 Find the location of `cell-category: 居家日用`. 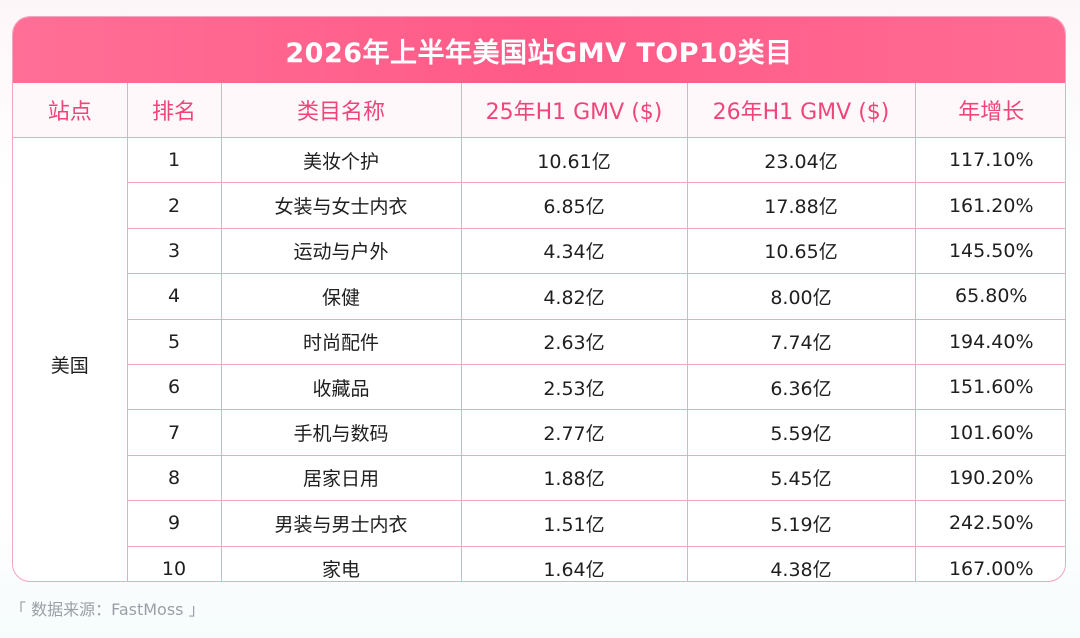

cell-category: 居家日用 is located at coordinates (341, 478).